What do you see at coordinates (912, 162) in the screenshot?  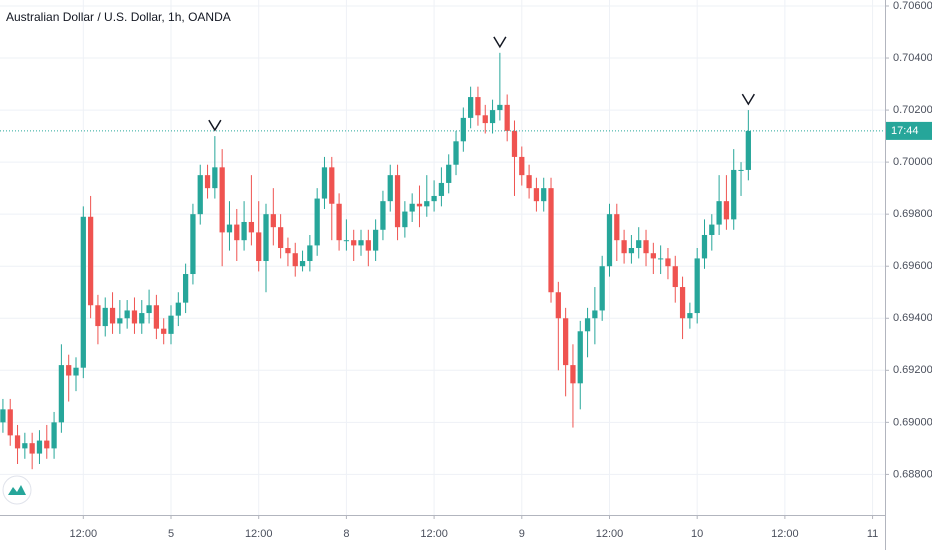 I see `y-tick-label: 0.70000` at bounding box center [912, 162].